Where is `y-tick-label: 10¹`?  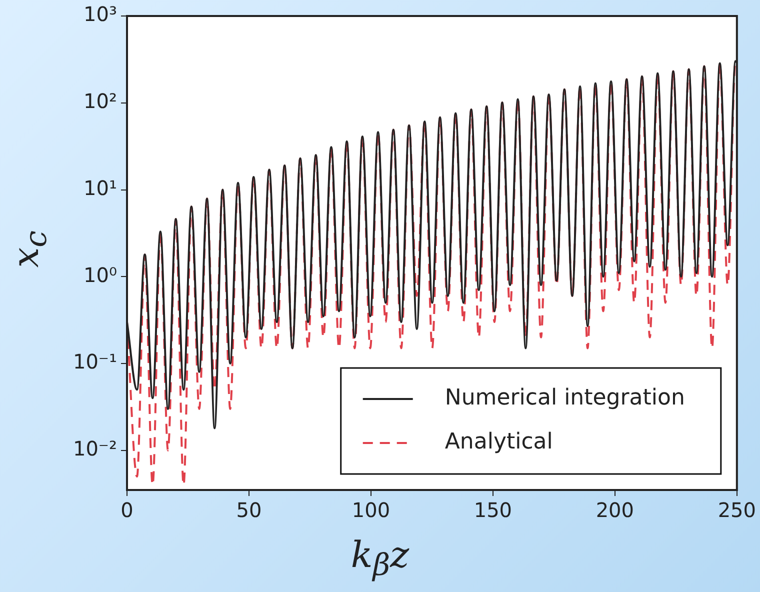 y-tick-label: 10¹ is located at coordinates (100, 188).